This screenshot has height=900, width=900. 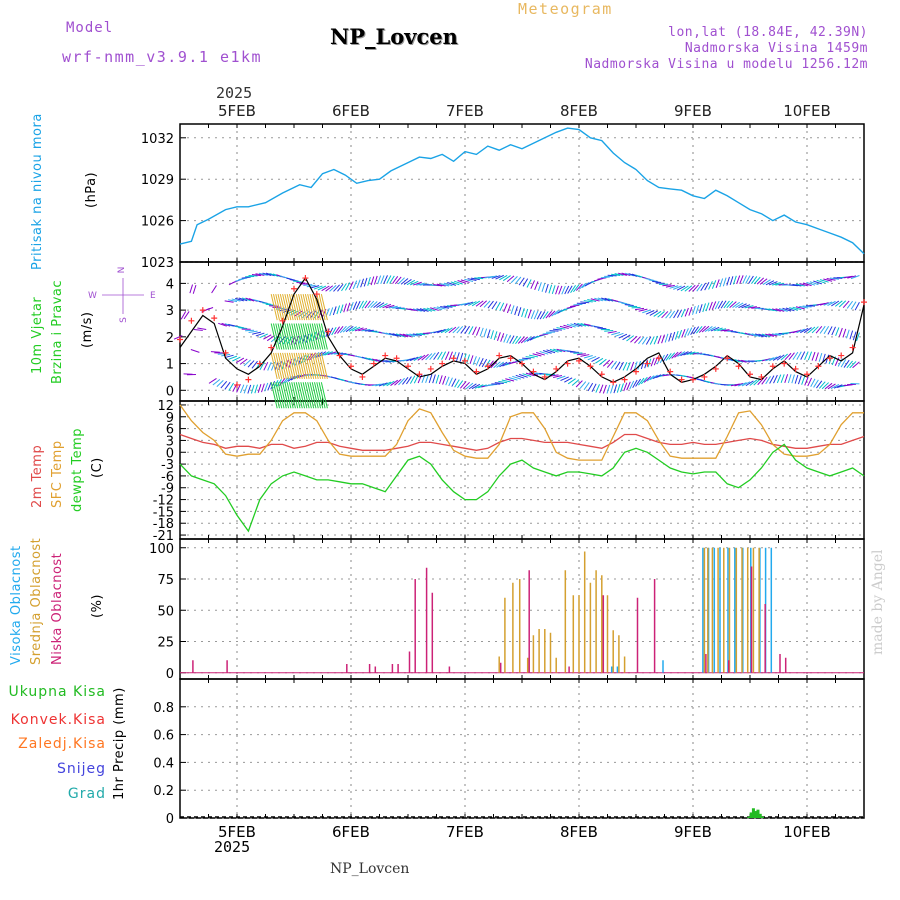 I want to click on pressure-line, so click(x=522, y=191).